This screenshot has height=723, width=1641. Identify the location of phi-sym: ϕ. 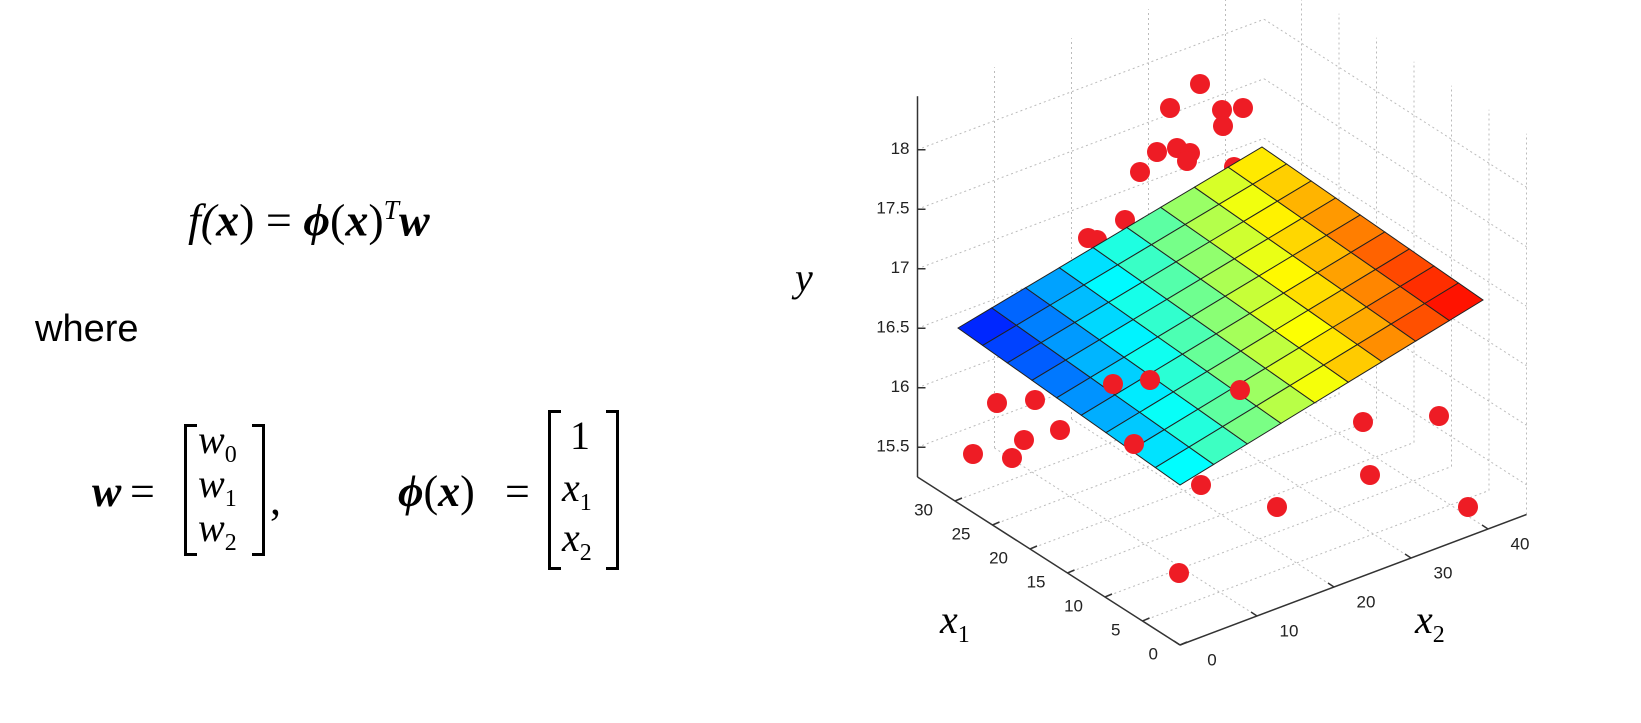
(411, 491).